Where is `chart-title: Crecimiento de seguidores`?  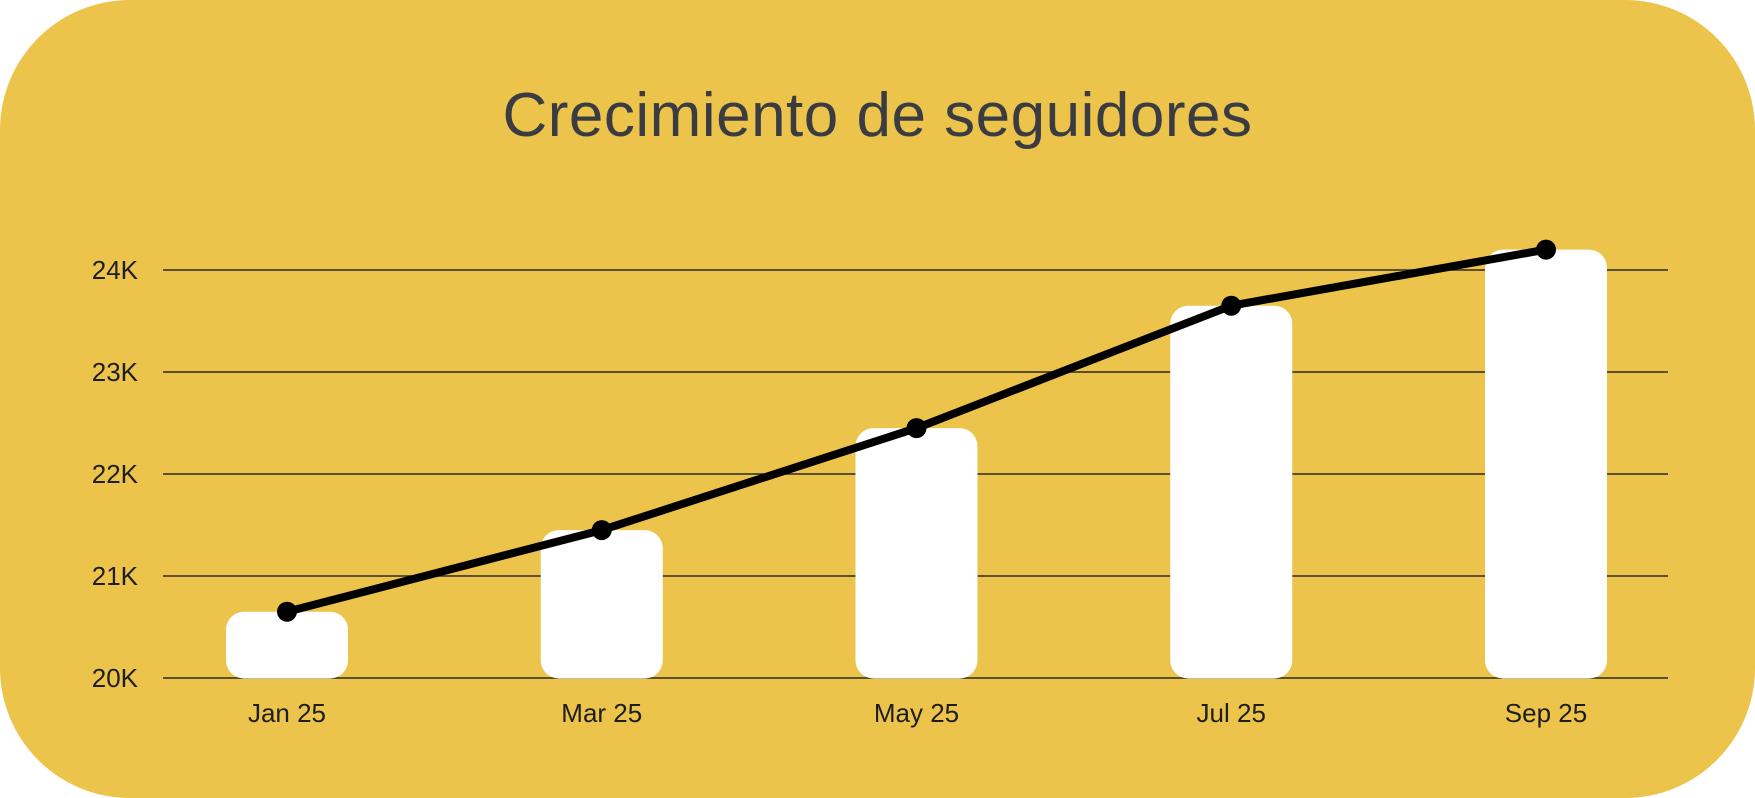
chart-title: Crecimiento de seguidores is located at coordinates (877, 115).